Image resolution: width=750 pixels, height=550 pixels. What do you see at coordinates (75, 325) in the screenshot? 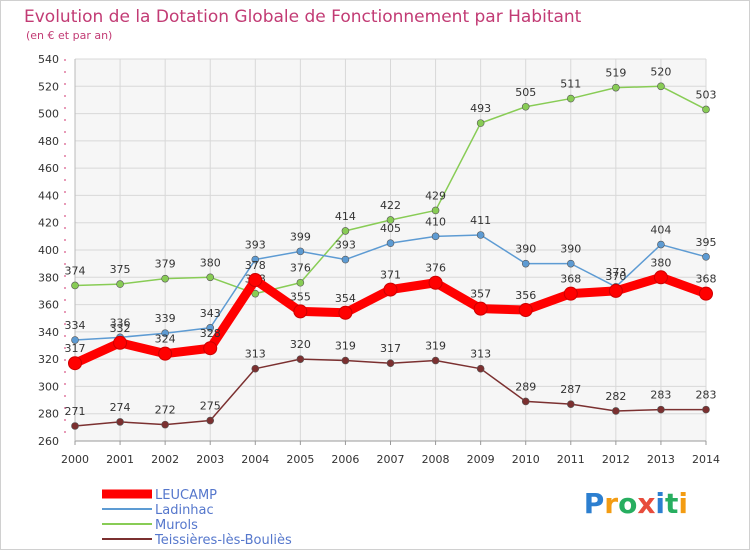
I see `data-label: 334` at bounding box center [75, 325].